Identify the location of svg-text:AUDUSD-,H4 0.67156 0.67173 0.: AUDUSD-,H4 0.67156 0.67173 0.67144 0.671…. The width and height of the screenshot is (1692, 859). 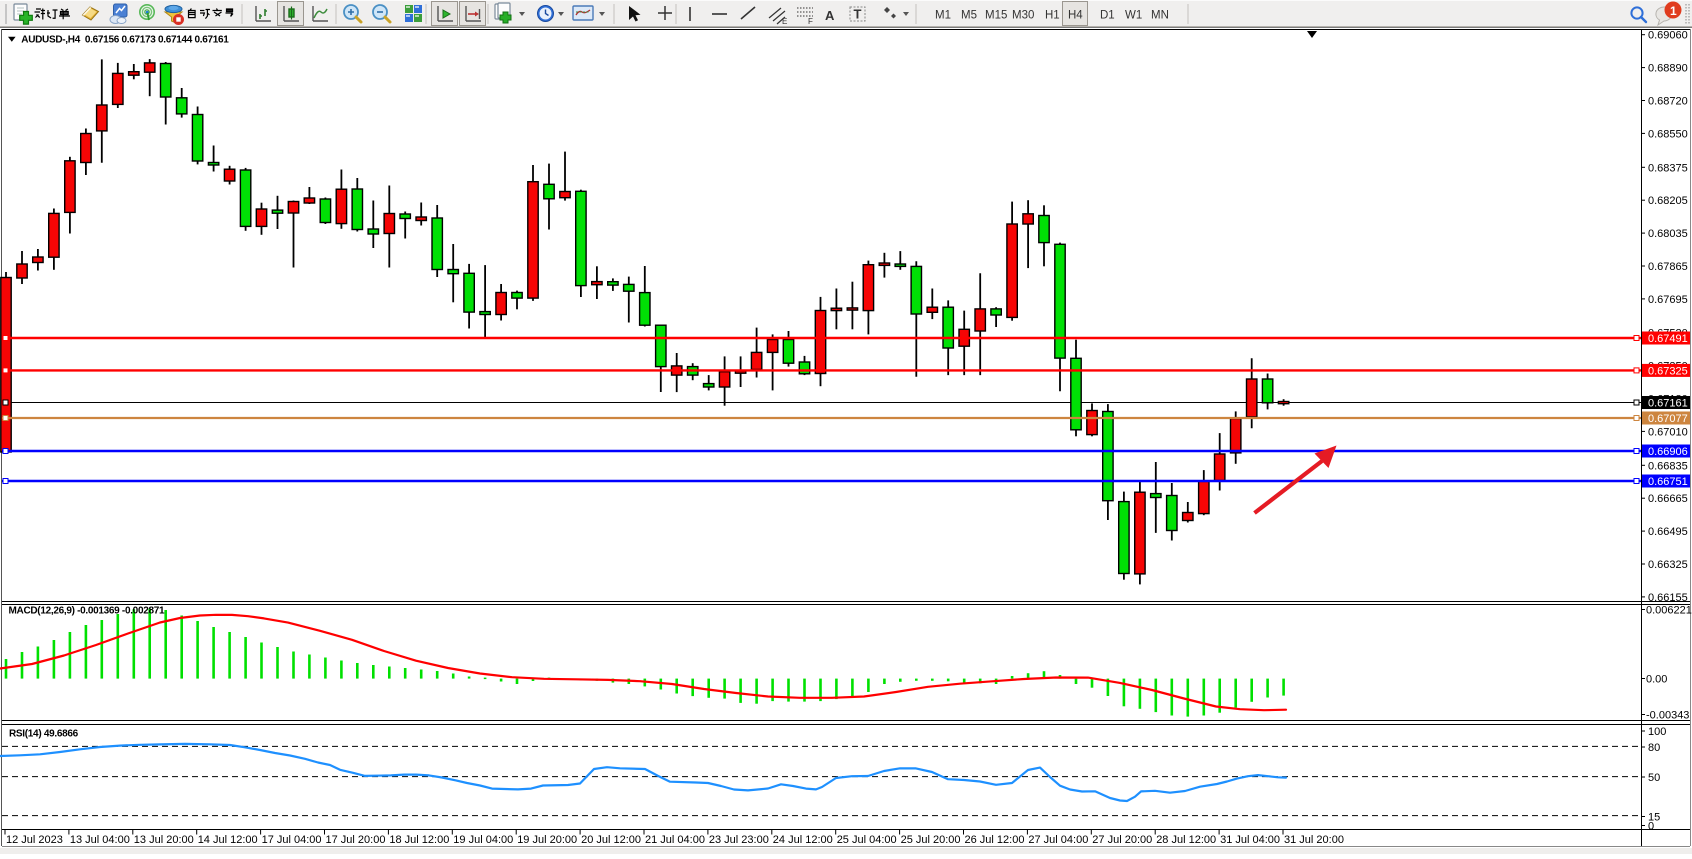
(125, 39).